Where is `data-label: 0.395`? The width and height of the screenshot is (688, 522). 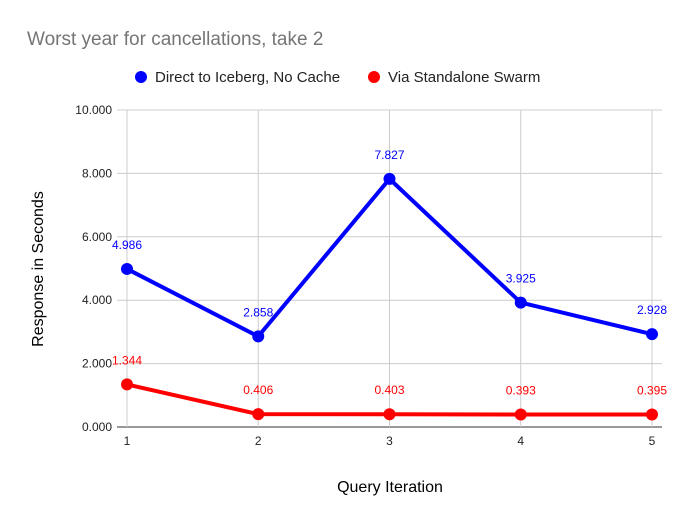
data-label: 0.395 is located at coordinates (652, 390).